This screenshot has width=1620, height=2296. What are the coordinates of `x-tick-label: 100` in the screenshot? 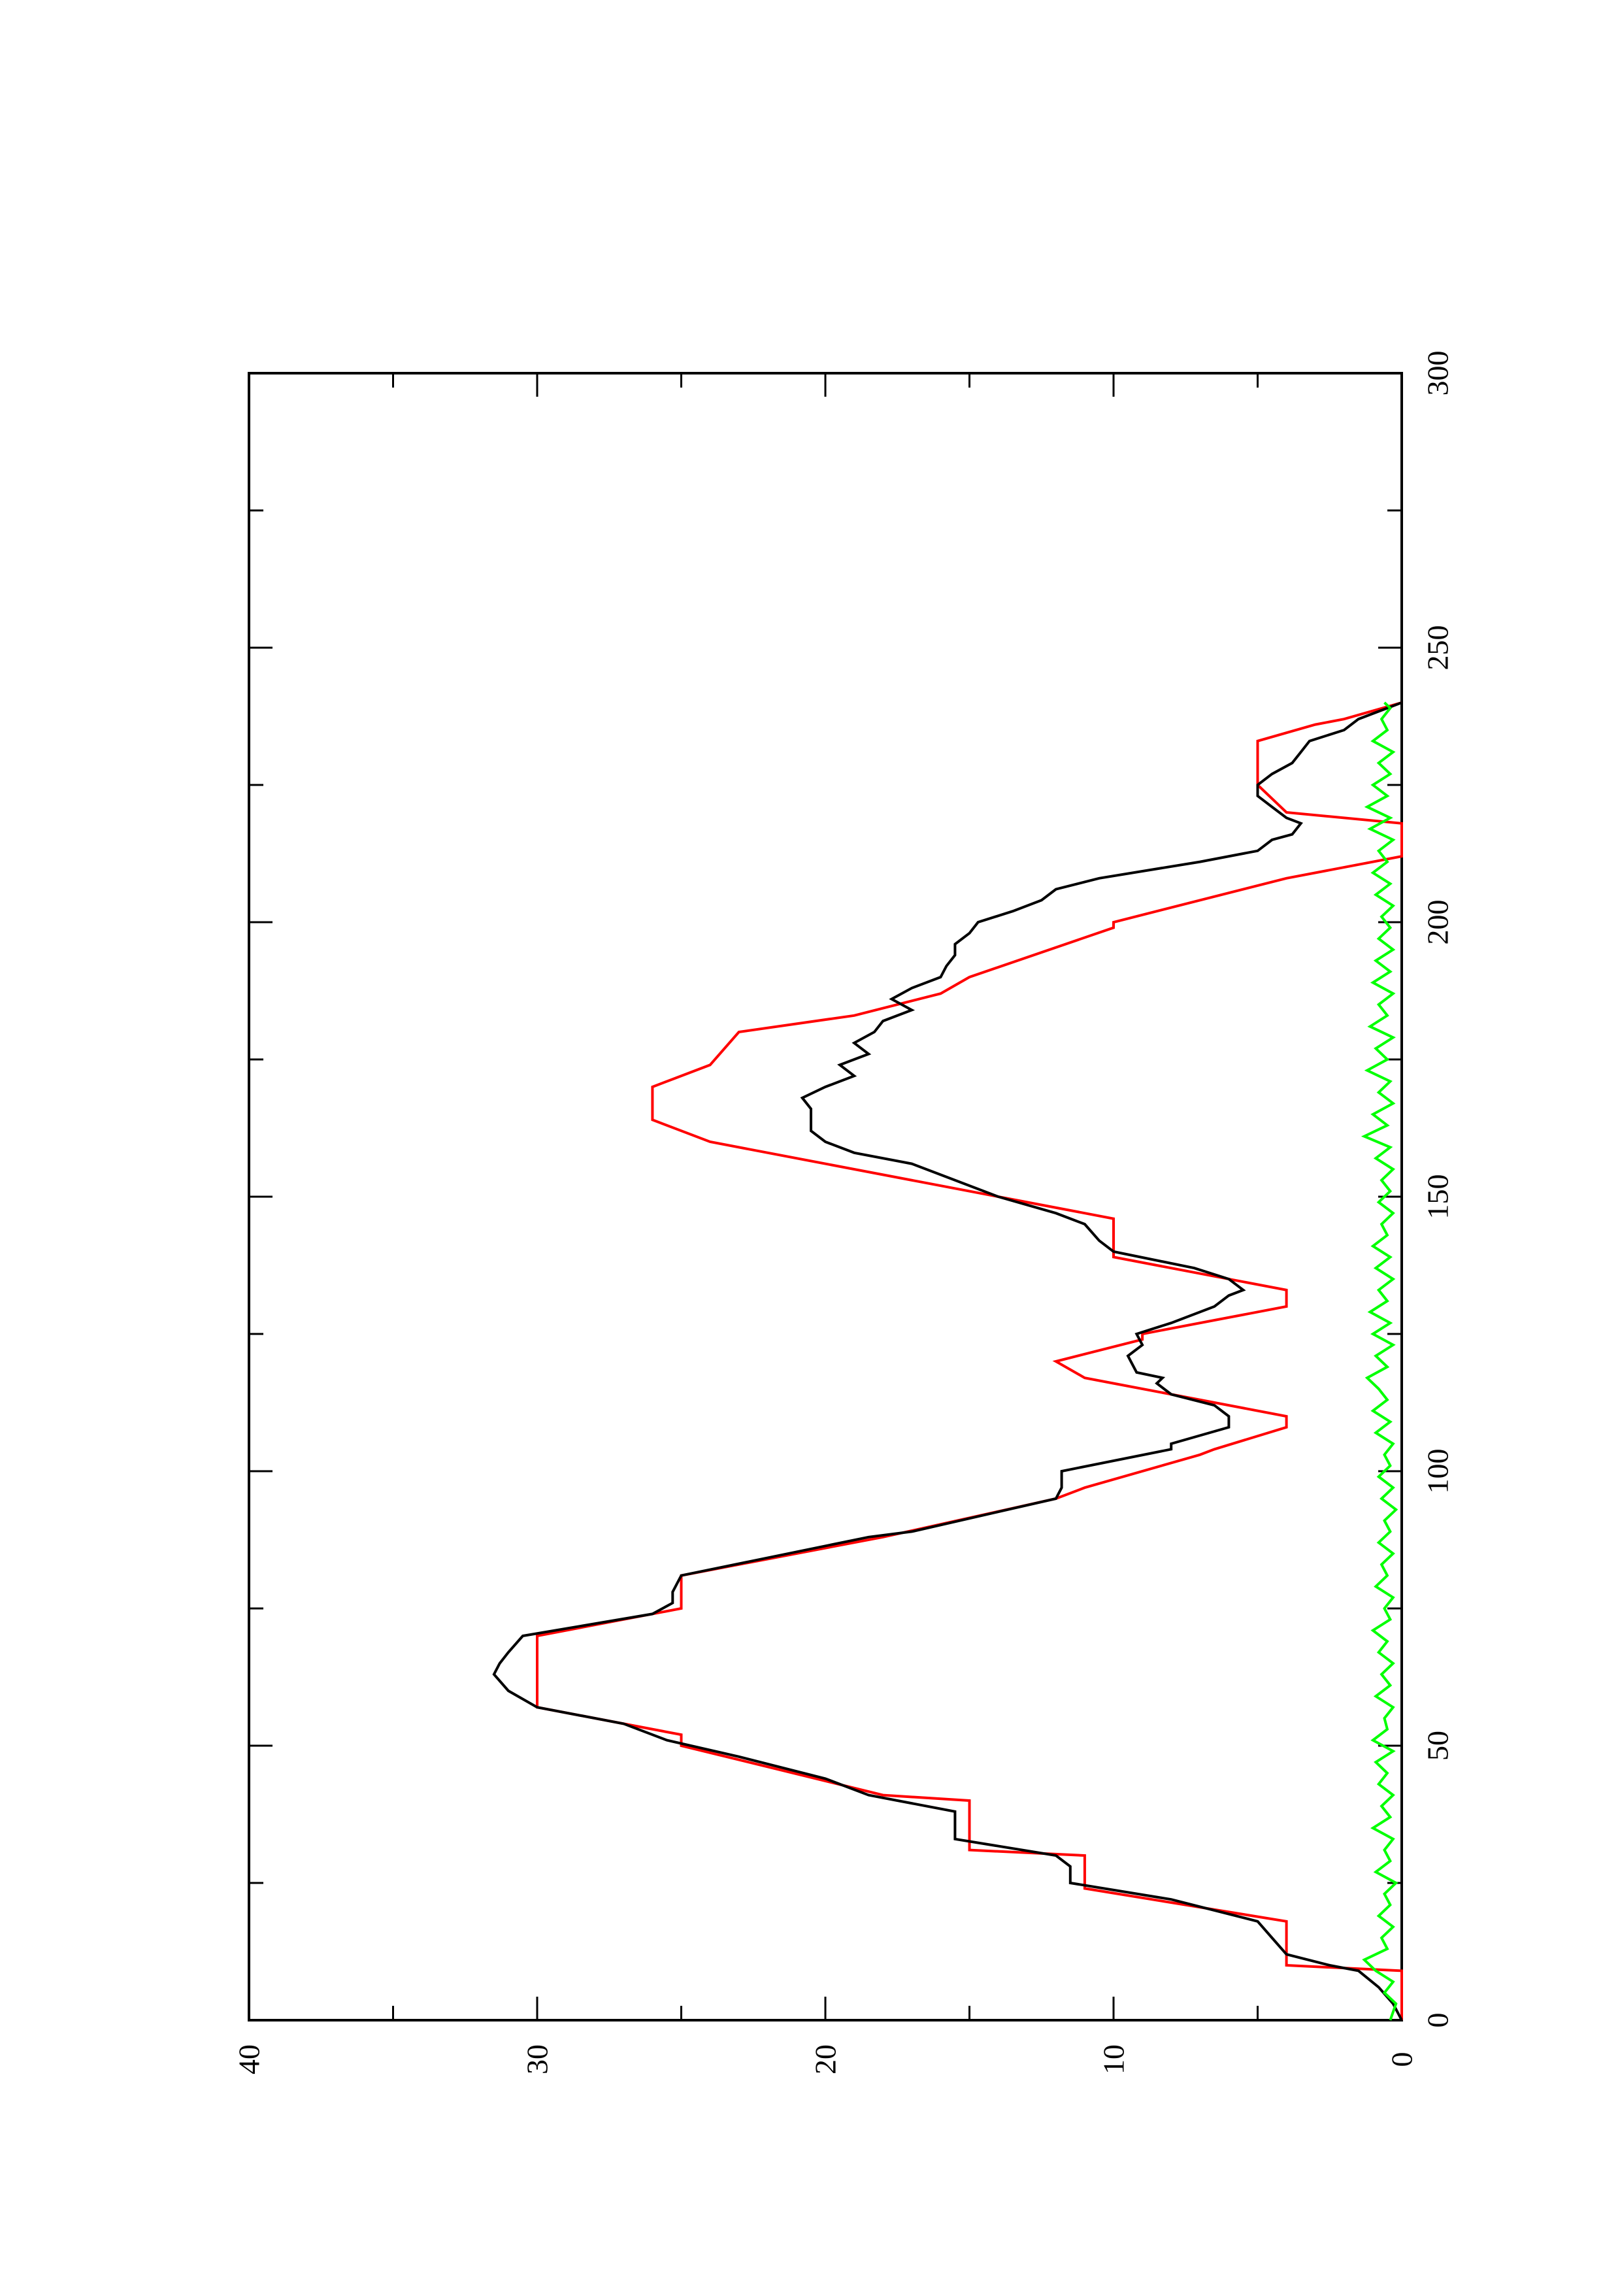 It's located at (1438, 1471).